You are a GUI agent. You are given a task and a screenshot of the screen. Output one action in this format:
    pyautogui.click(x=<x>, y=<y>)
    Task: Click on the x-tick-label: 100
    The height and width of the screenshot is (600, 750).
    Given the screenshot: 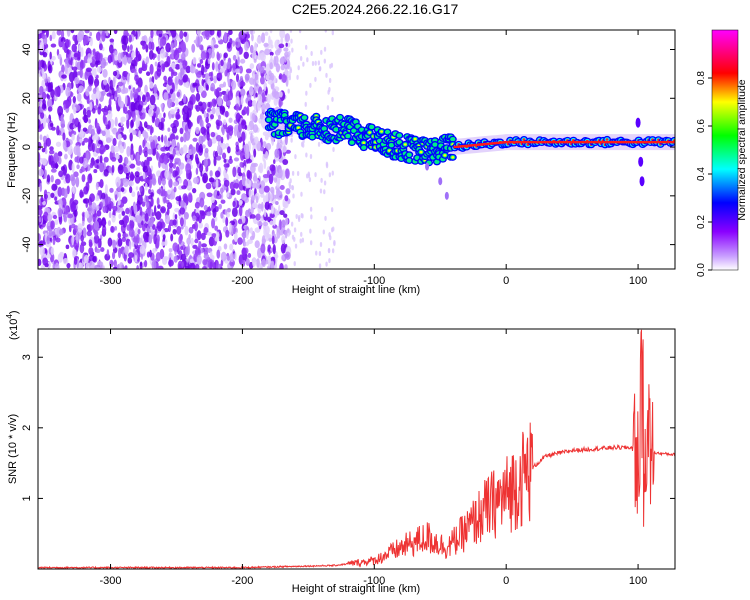 What is the action you would take?
    pyautogui.click(x=638, y=581)
    